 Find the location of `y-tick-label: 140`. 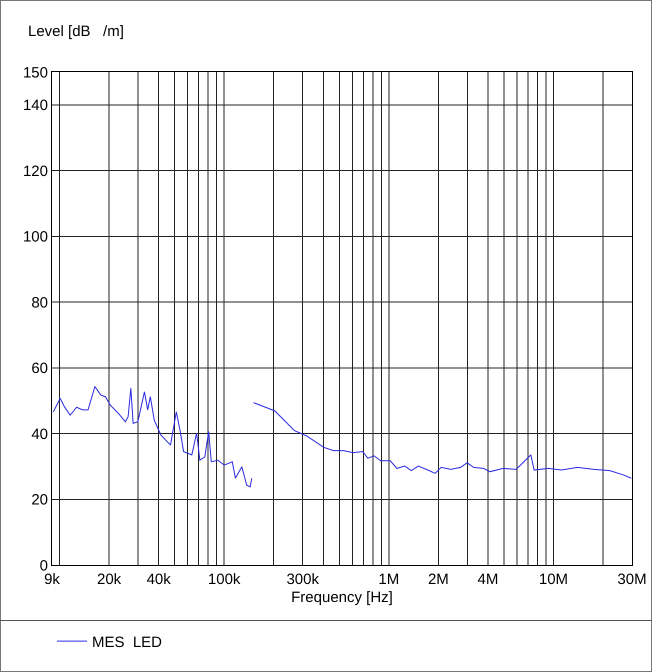

y-tick-label: 140 is located at coordinates (35, 105).